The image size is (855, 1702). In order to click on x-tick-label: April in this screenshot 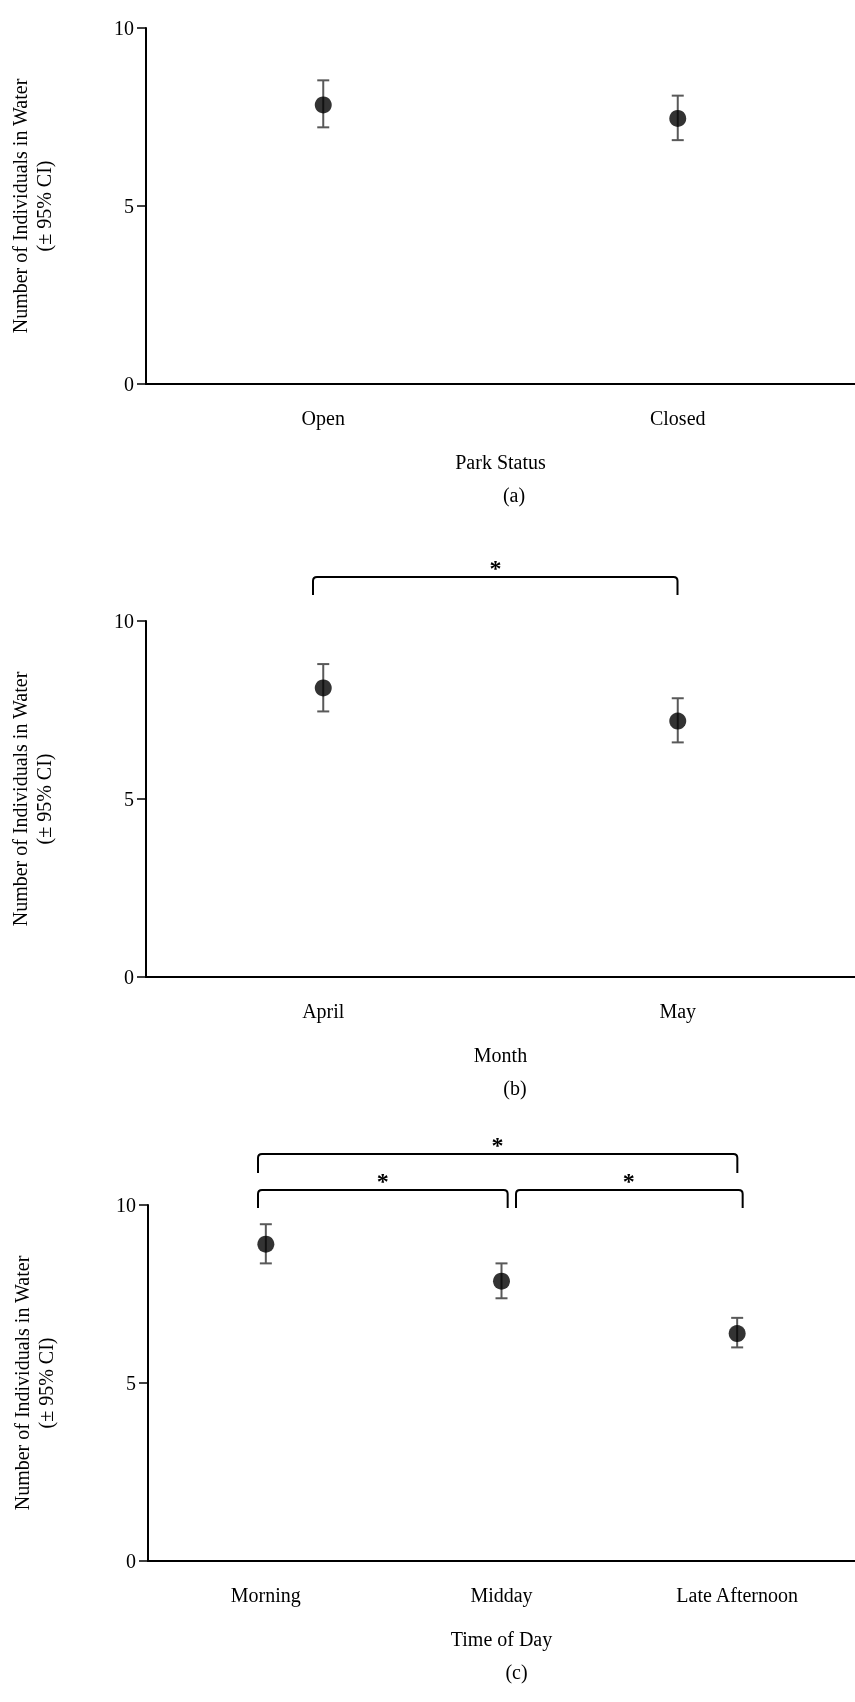, I will do `click(323, 1011)`.